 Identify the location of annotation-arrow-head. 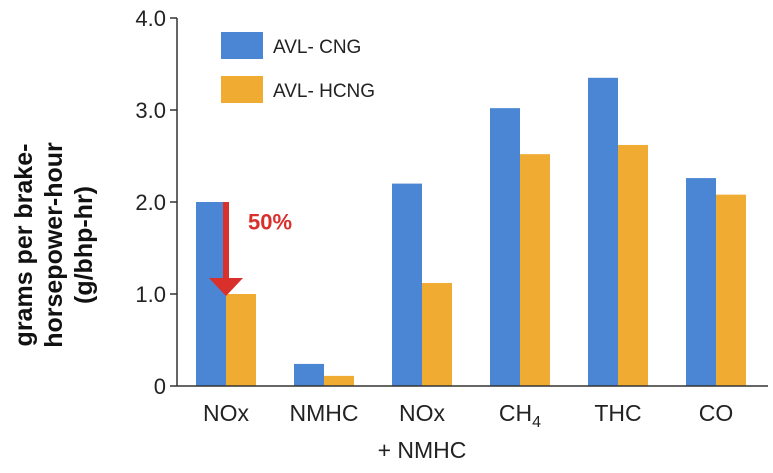
(226, 287).